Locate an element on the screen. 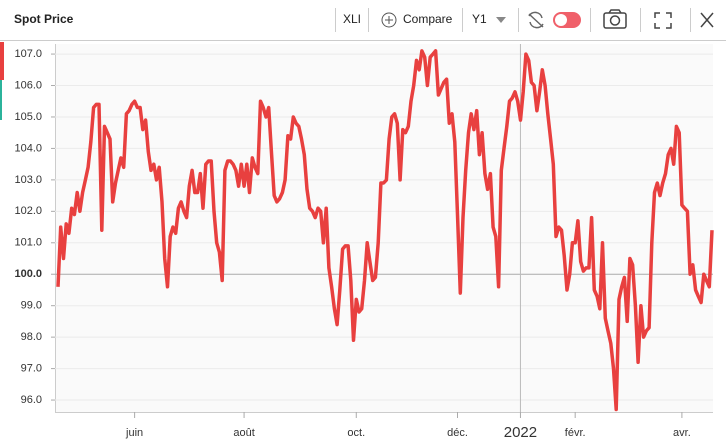 Image resolution: width=726 pixels, height=447 pixels. toolbar-separators is located at coordinates (513, 20).